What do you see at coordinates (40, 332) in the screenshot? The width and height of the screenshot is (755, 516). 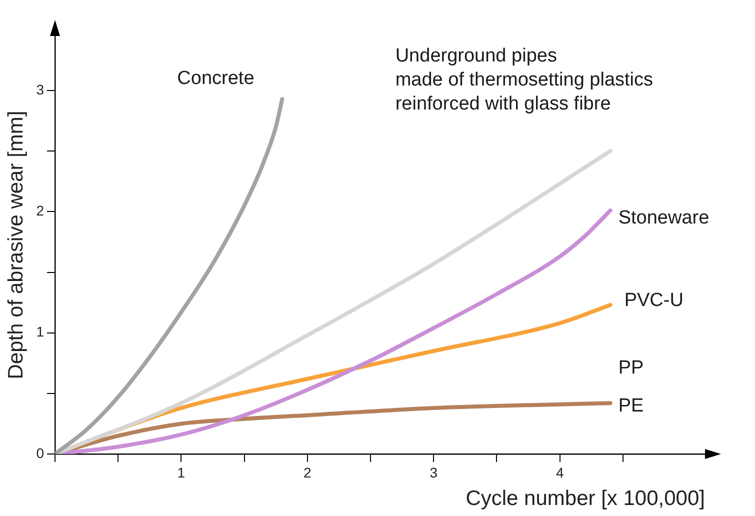 I see `y-tick-label: 1` at bounding box center [40, 332].